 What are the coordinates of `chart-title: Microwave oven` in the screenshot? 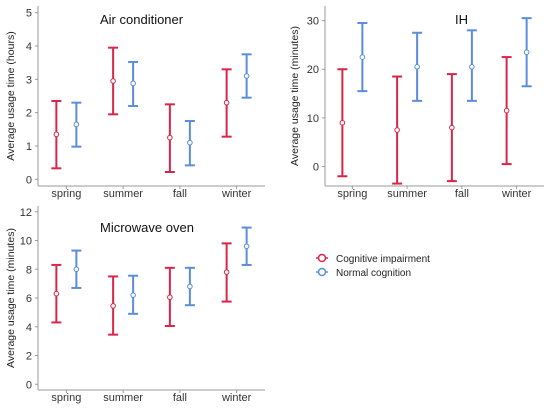 It's located at (147, 227).